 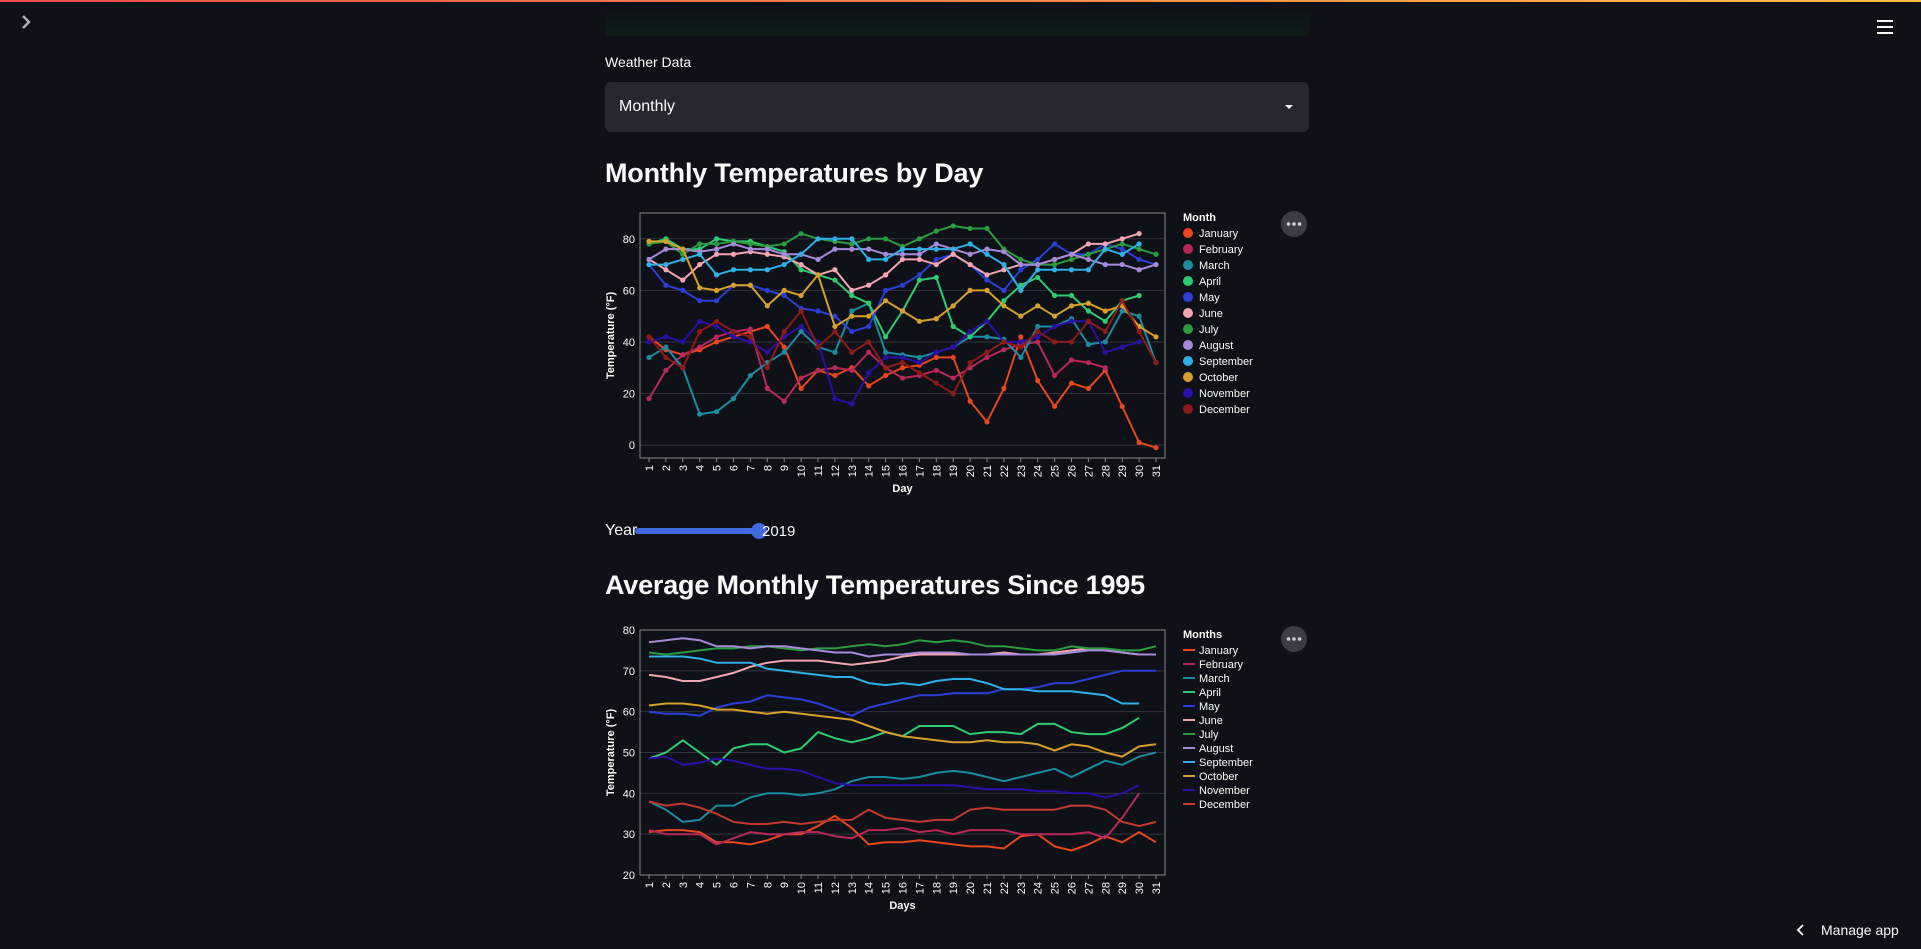 What do you see at coordinates (1800, 930) in the screenshot?
I see `chevron-left-icon` at bounding box center [1800, 930].